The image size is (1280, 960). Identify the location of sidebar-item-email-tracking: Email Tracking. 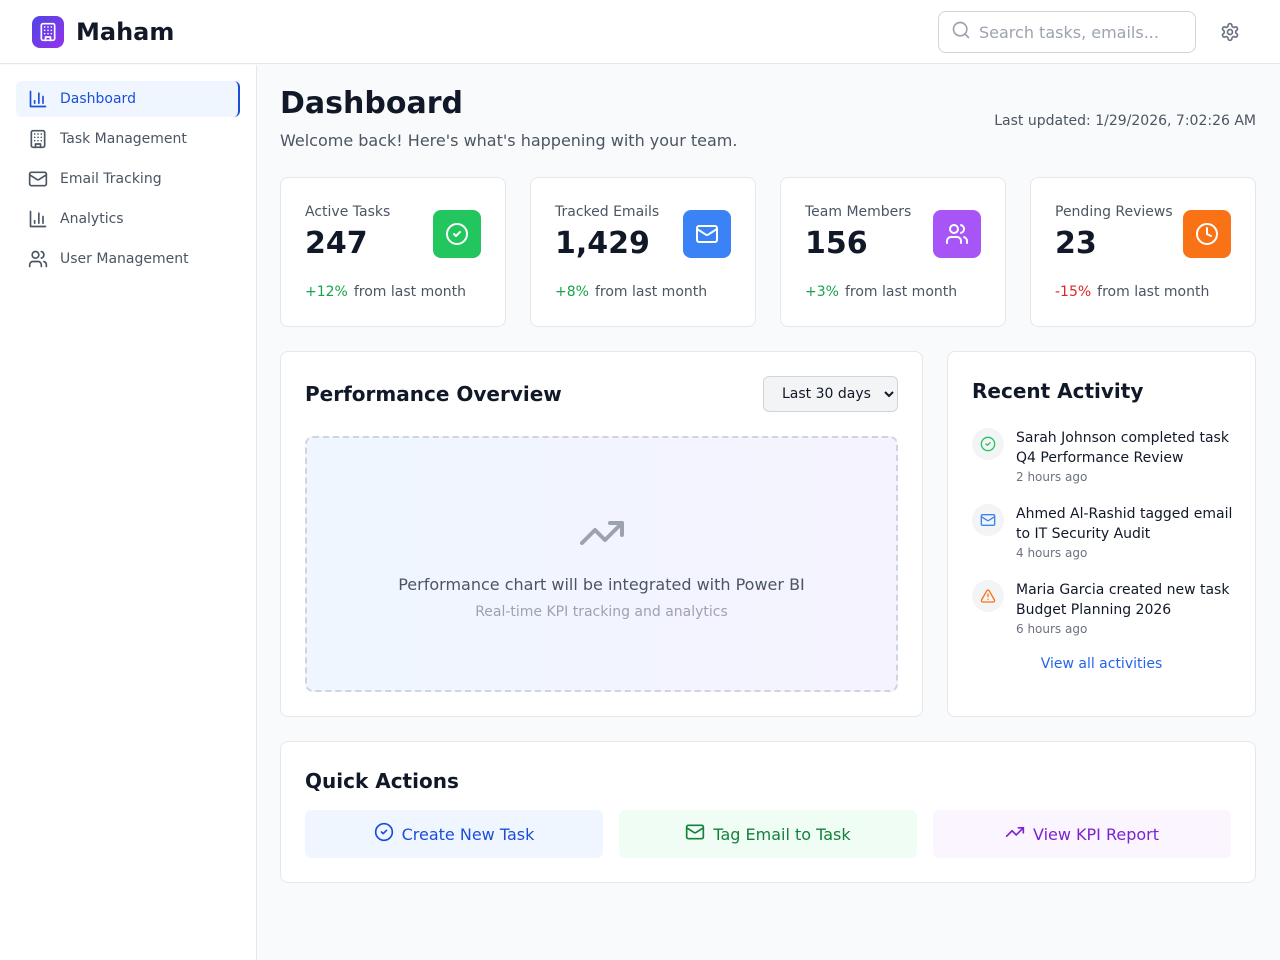
(128, 179).